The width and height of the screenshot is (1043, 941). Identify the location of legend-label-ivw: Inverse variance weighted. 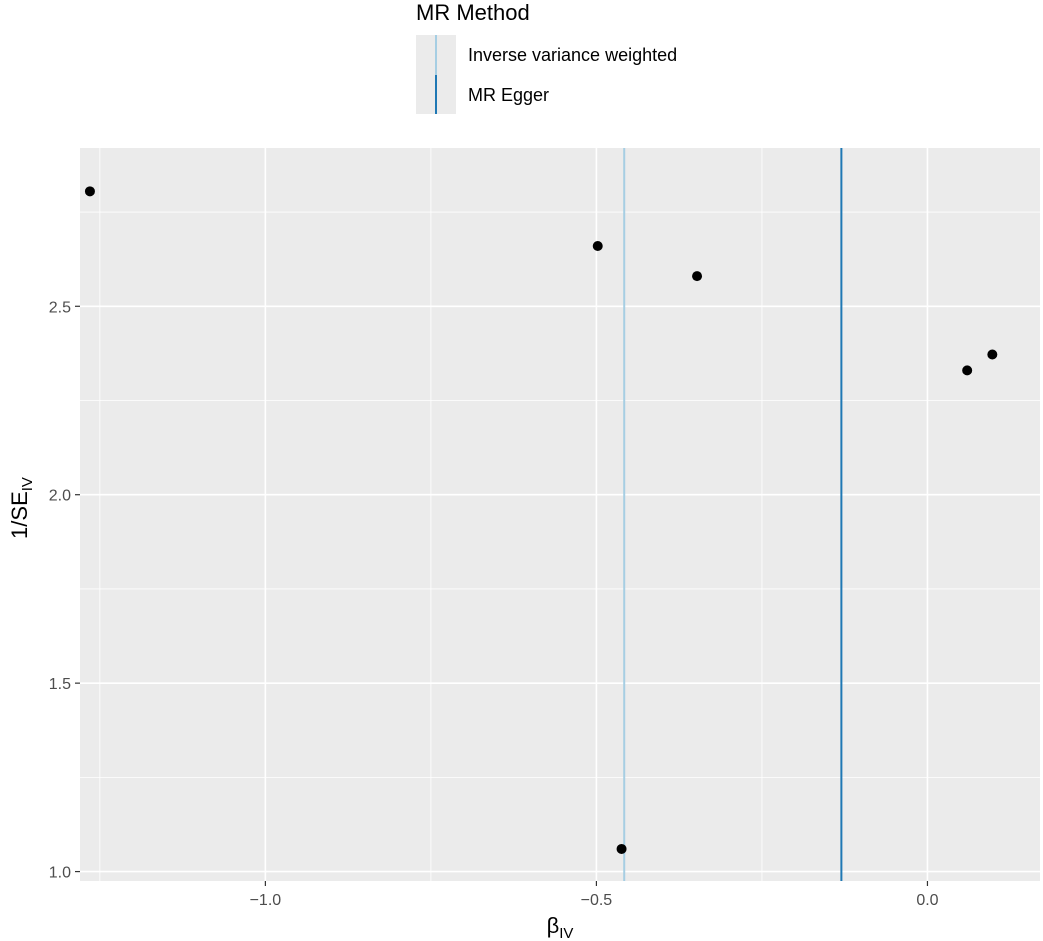
(572, 55).